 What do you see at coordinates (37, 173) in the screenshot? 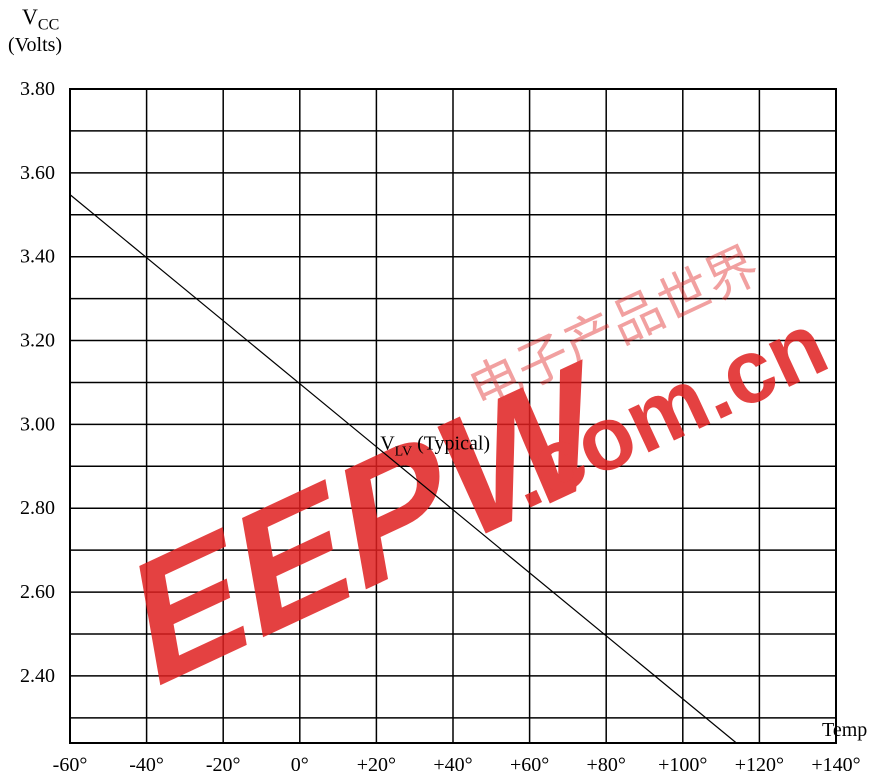
I see `y-tick-label: 3.60` at bounding box center [37, 173].